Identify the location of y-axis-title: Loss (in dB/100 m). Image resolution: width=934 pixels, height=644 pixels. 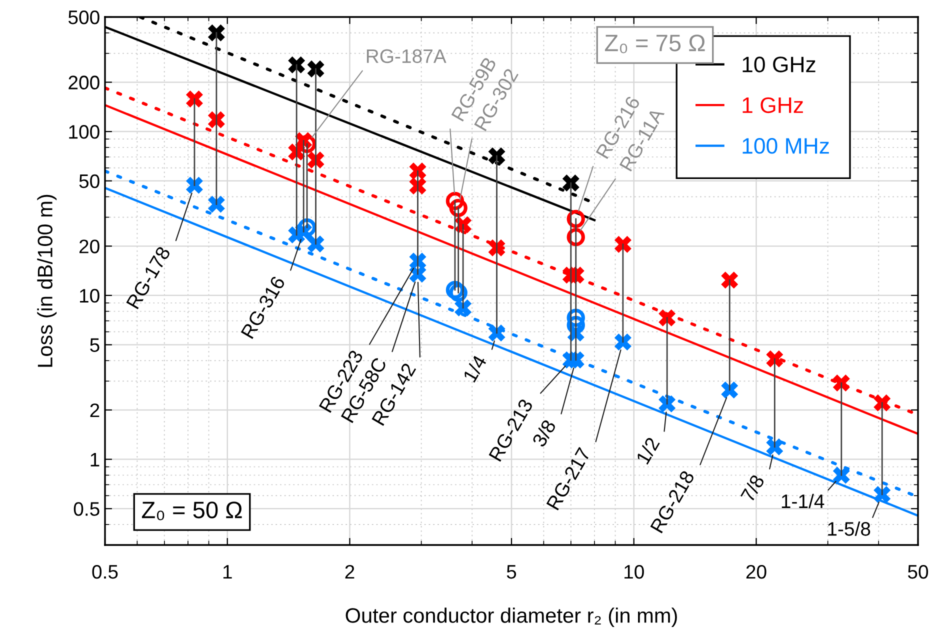
(47, 280).